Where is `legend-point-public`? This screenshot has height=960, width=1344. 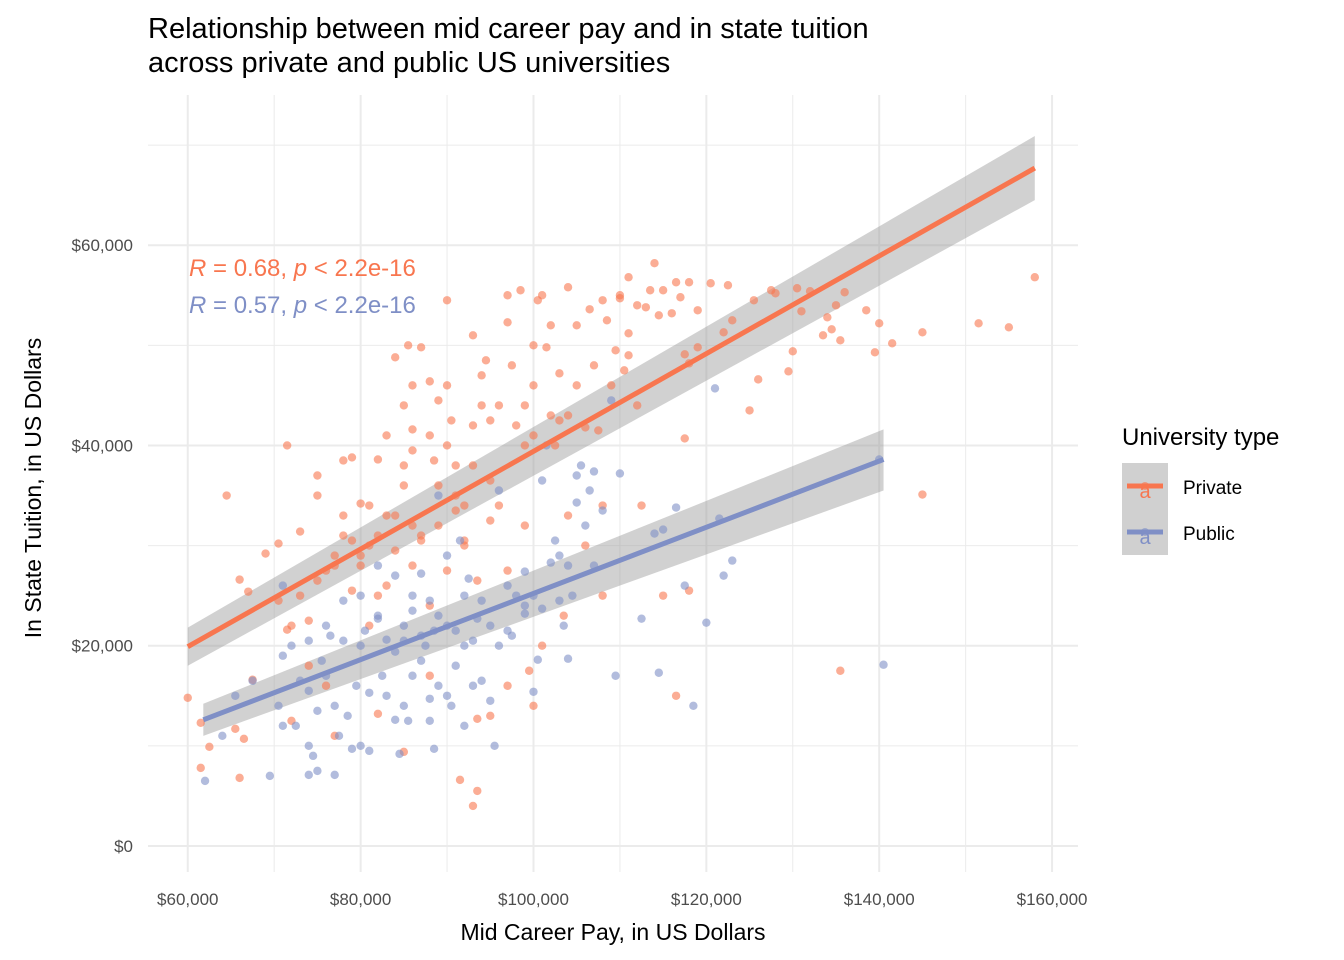 legend-point-public is located at coordinates (1145, 532).